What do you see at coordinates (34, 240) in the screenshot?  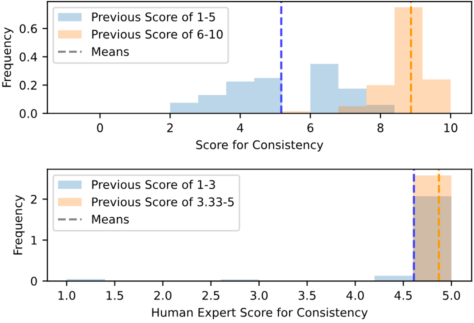 I see `y-tick-label: 1` at bounding box center [34, 240].